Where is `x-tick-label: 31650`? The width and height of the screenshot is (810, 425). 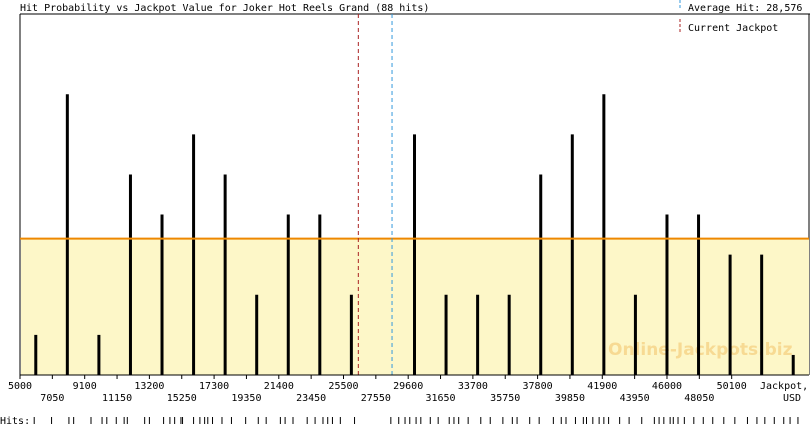
x-tick-label: 31650 is located at coordinates (440, 398).